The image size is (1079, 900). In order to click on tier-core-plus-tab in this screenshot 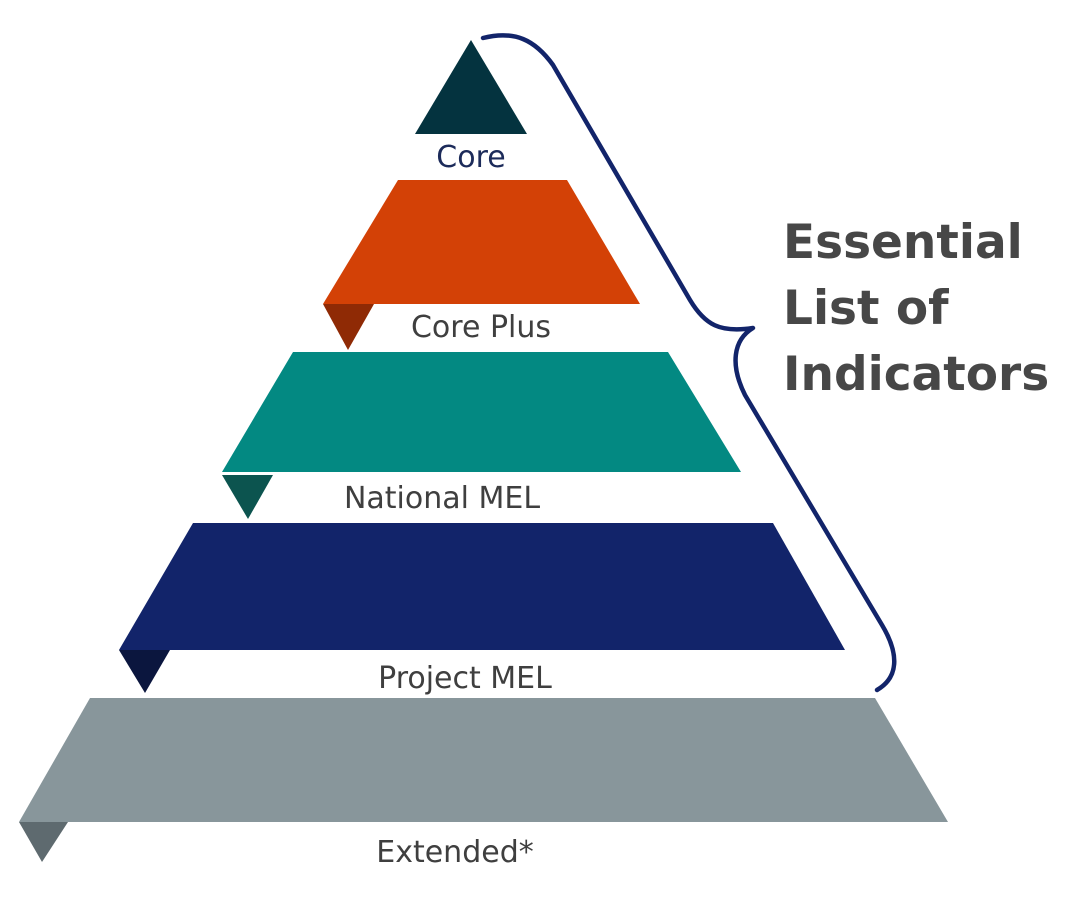, I will do `click(348, 327)`.